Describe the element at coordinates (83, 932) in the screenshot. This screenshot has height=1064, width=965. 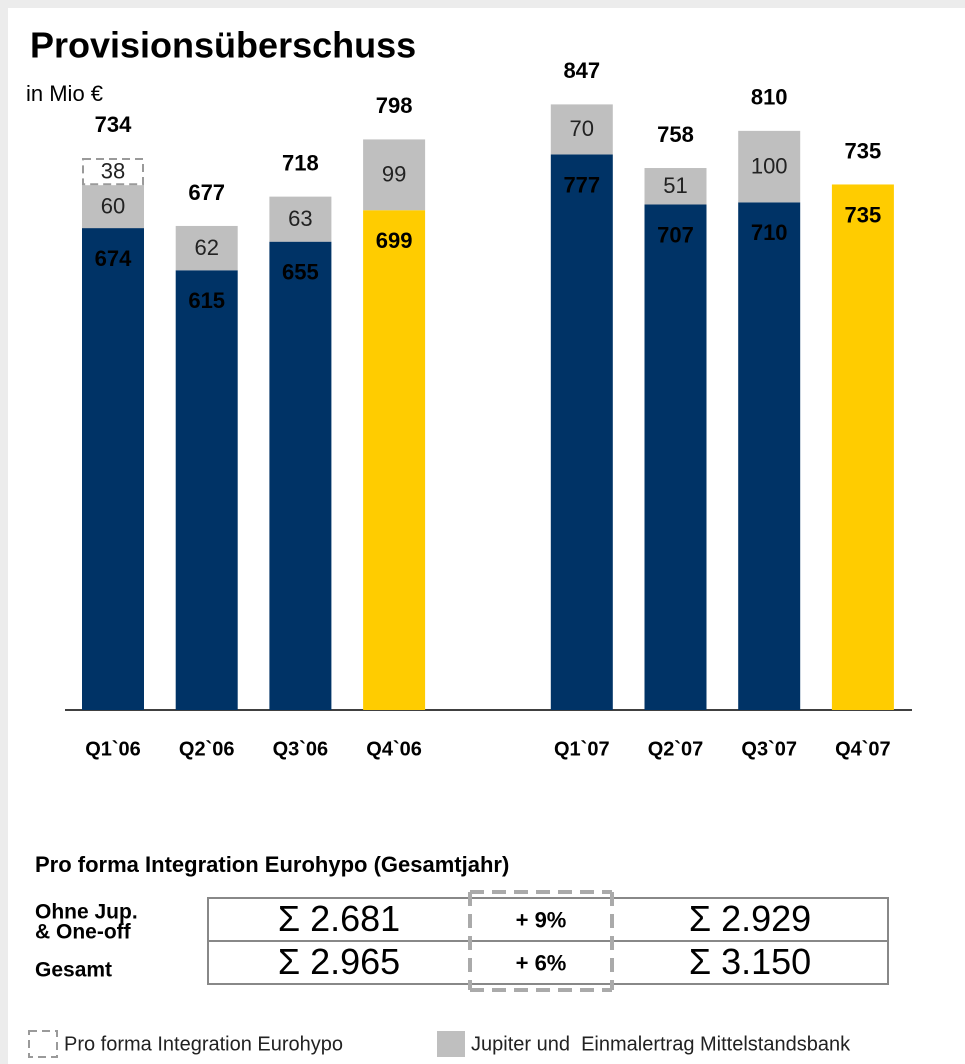
I see `row-label: & One-off` at that location.